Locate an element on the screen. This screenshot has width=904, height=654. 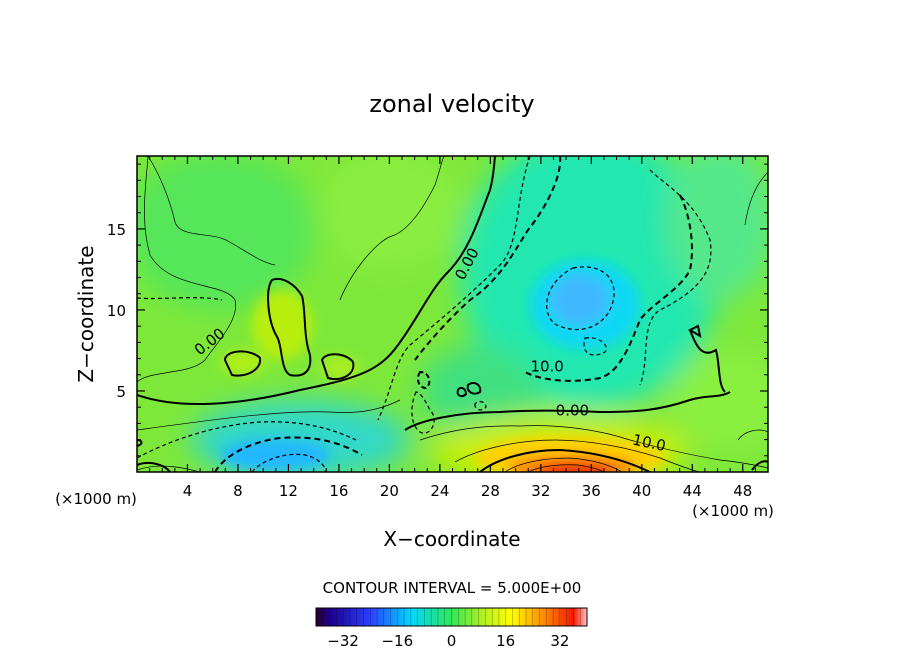
colorbar-tick-label-4: 32 is located at coordinates (559, 641).